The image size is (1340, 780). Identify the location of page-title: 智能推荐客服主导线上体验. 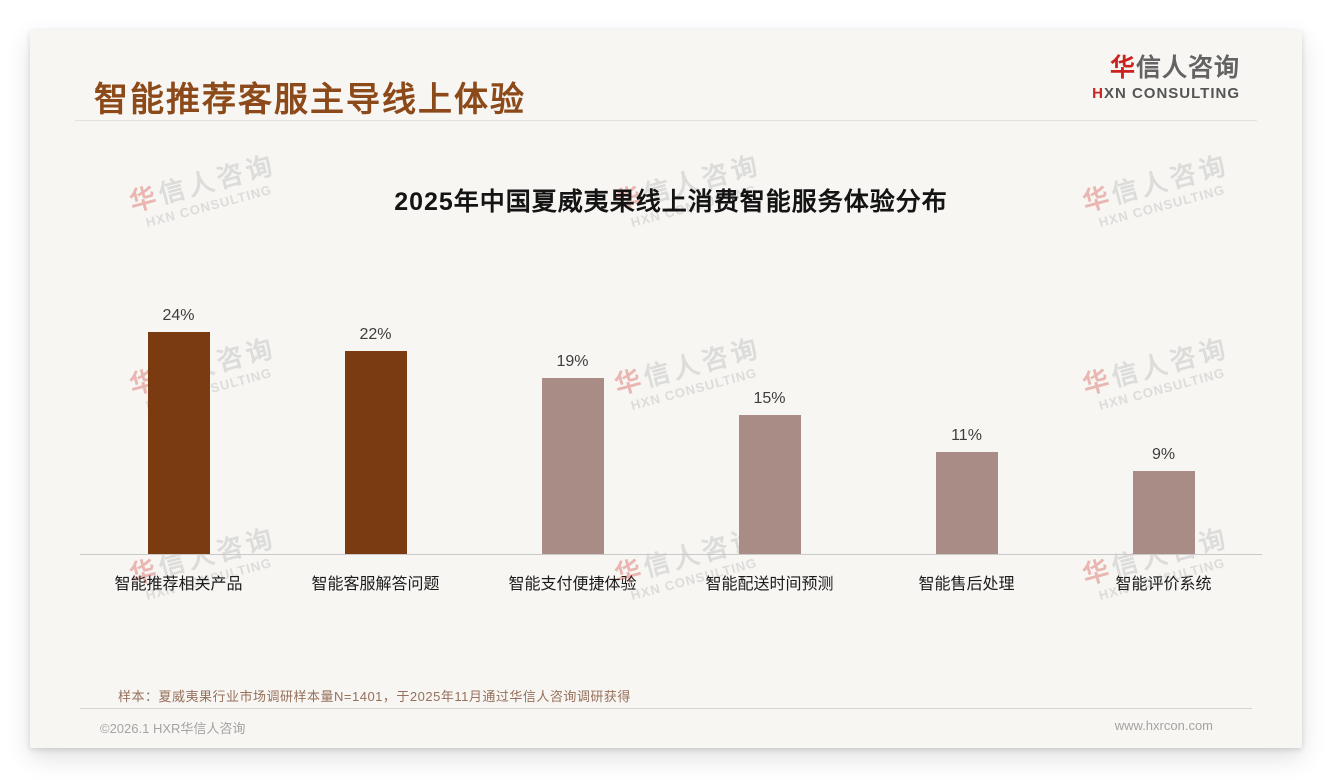
(310, 100).